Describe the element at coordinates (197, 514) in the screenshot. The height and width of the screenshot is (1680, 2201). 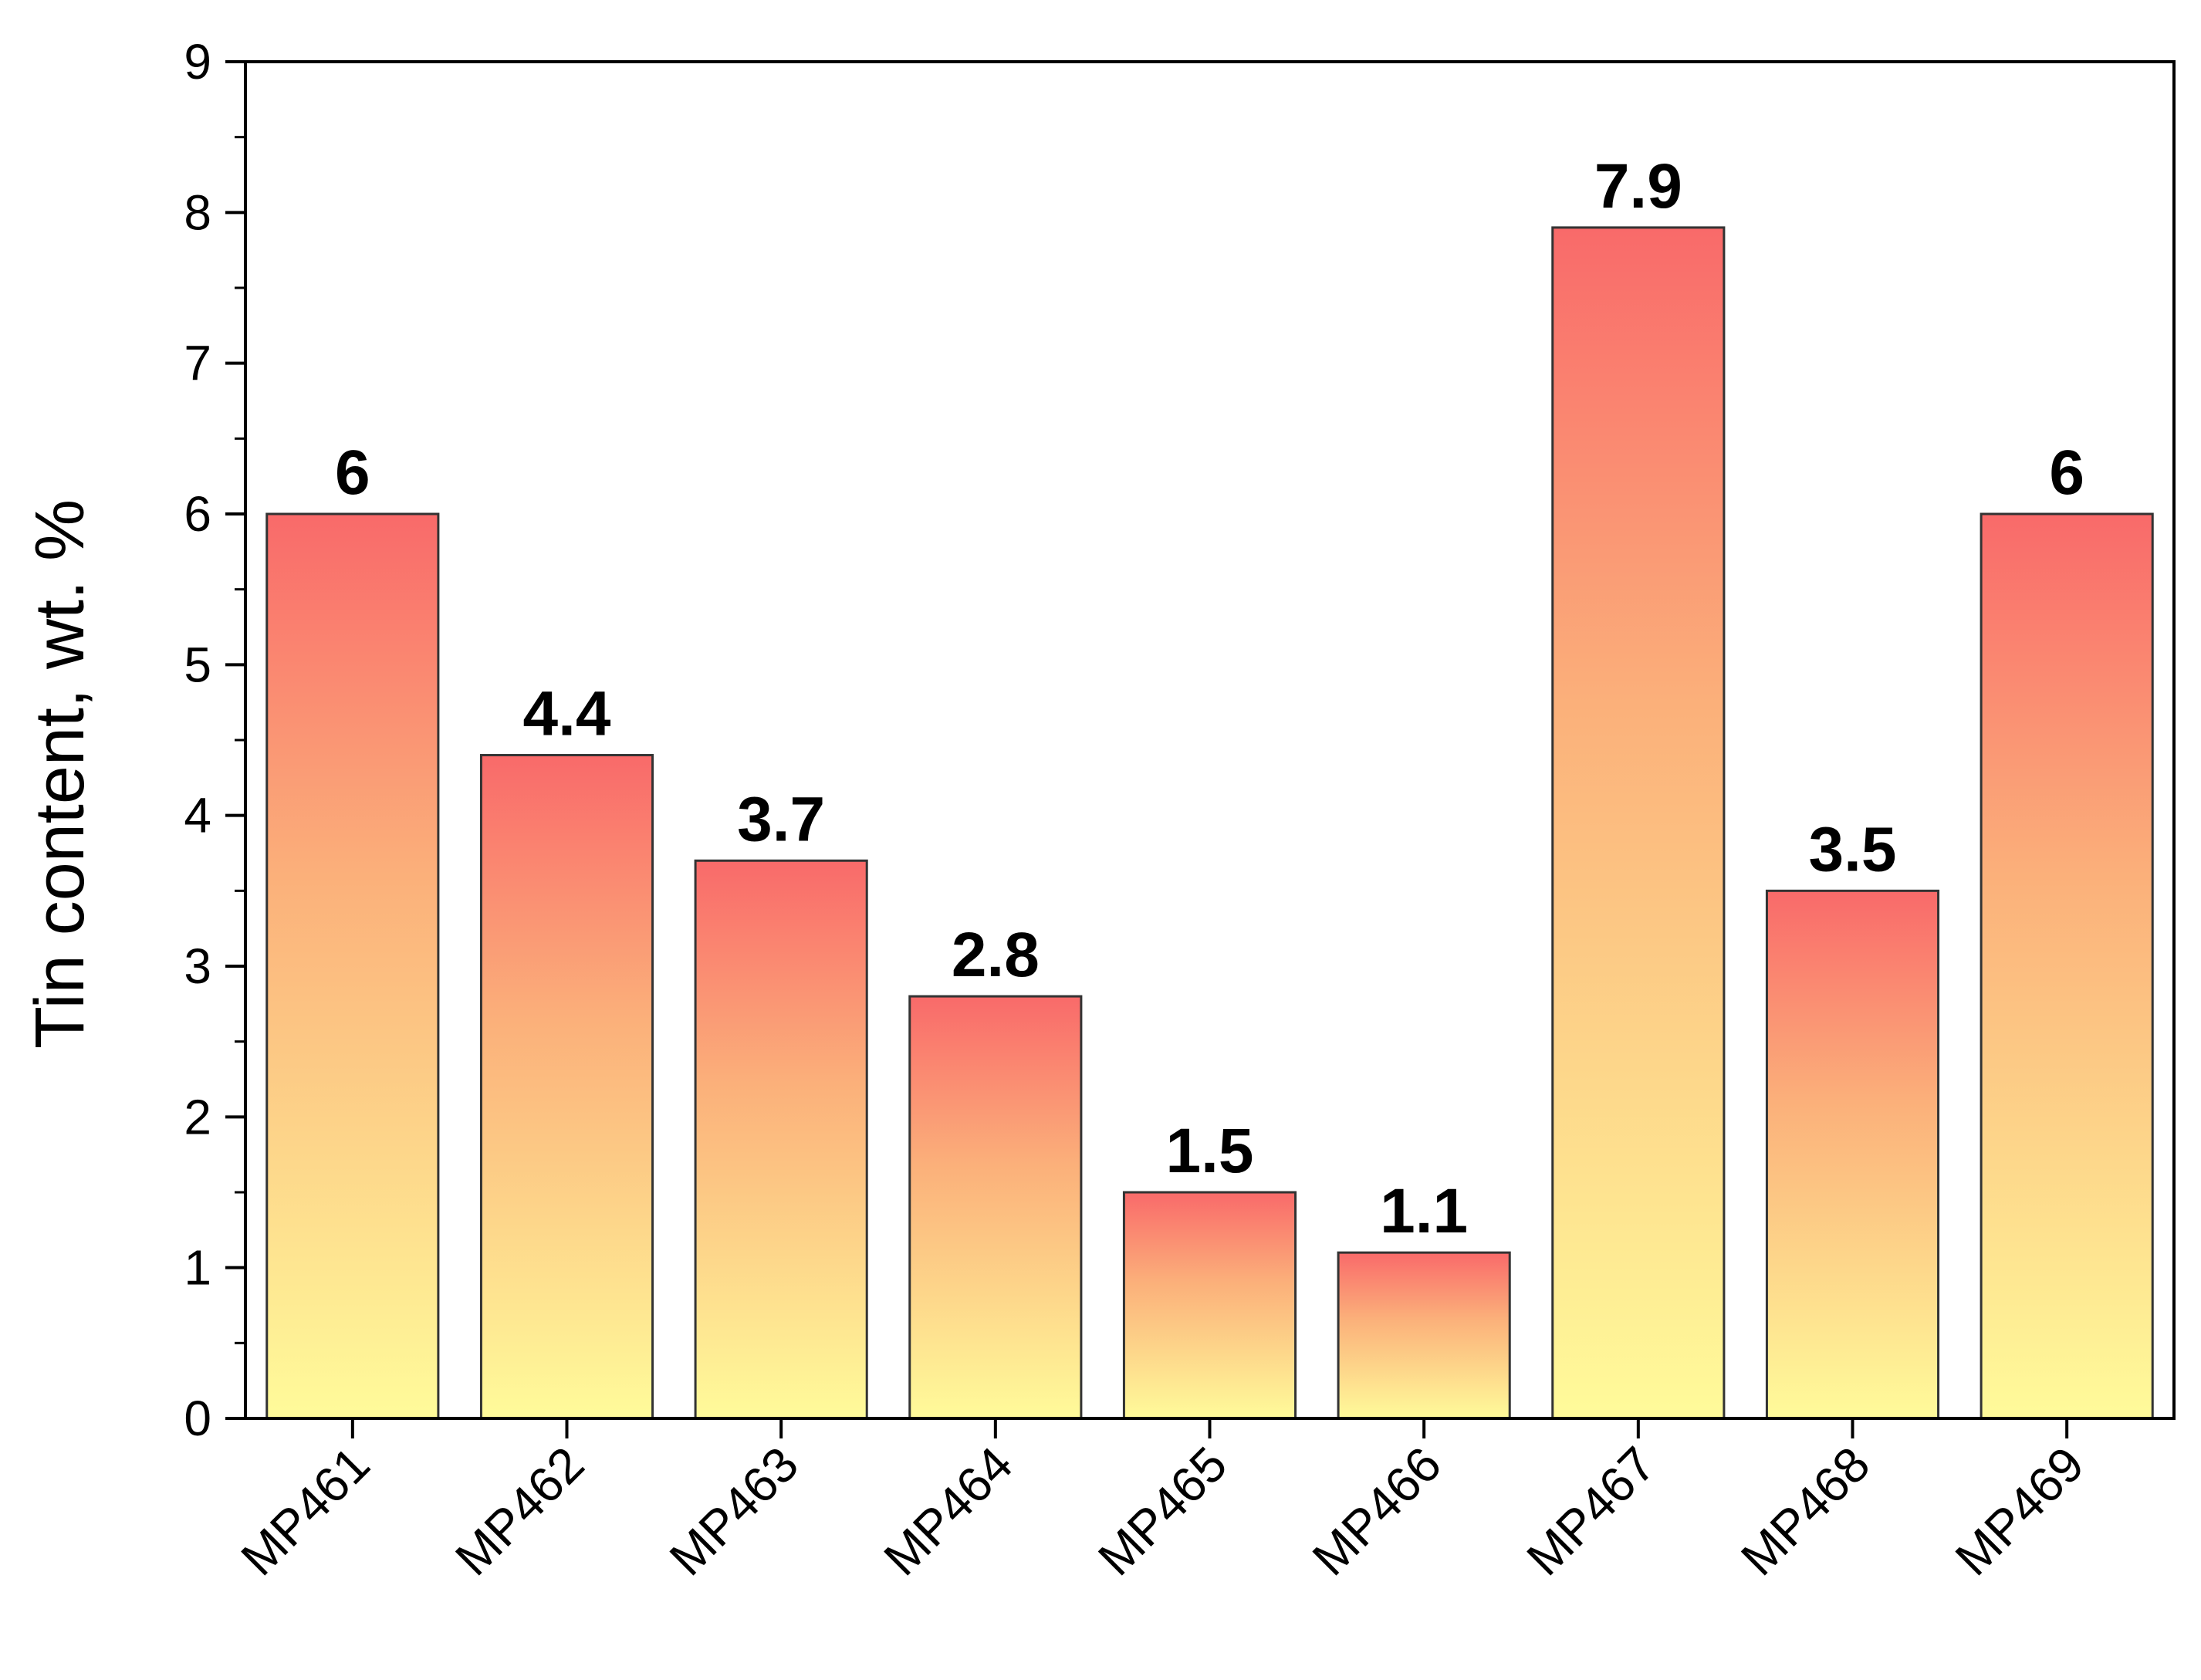
I see `y-tick-label-6: 6` at that location.